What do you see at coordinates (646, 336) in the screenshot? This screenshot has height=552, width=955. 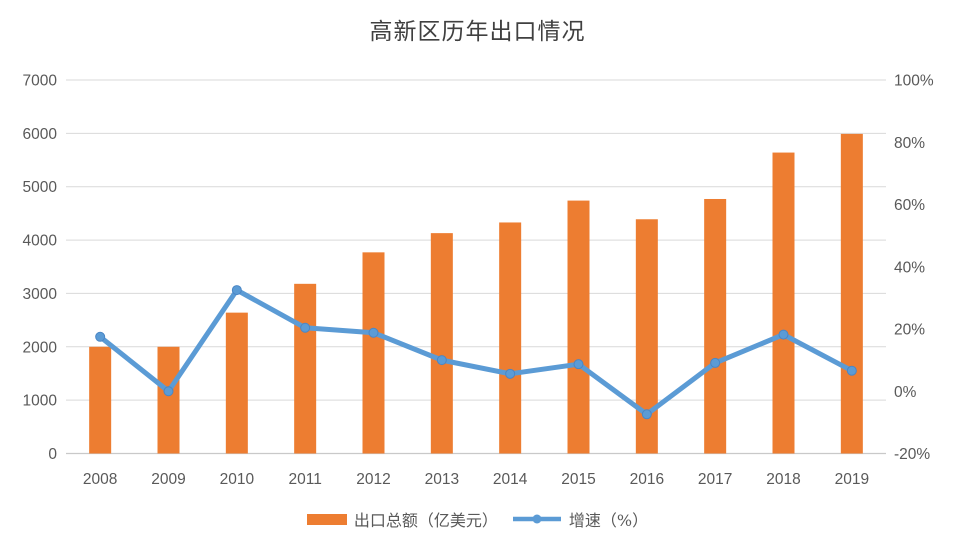 I see `bar-2016` at bounding box center [646, 336].